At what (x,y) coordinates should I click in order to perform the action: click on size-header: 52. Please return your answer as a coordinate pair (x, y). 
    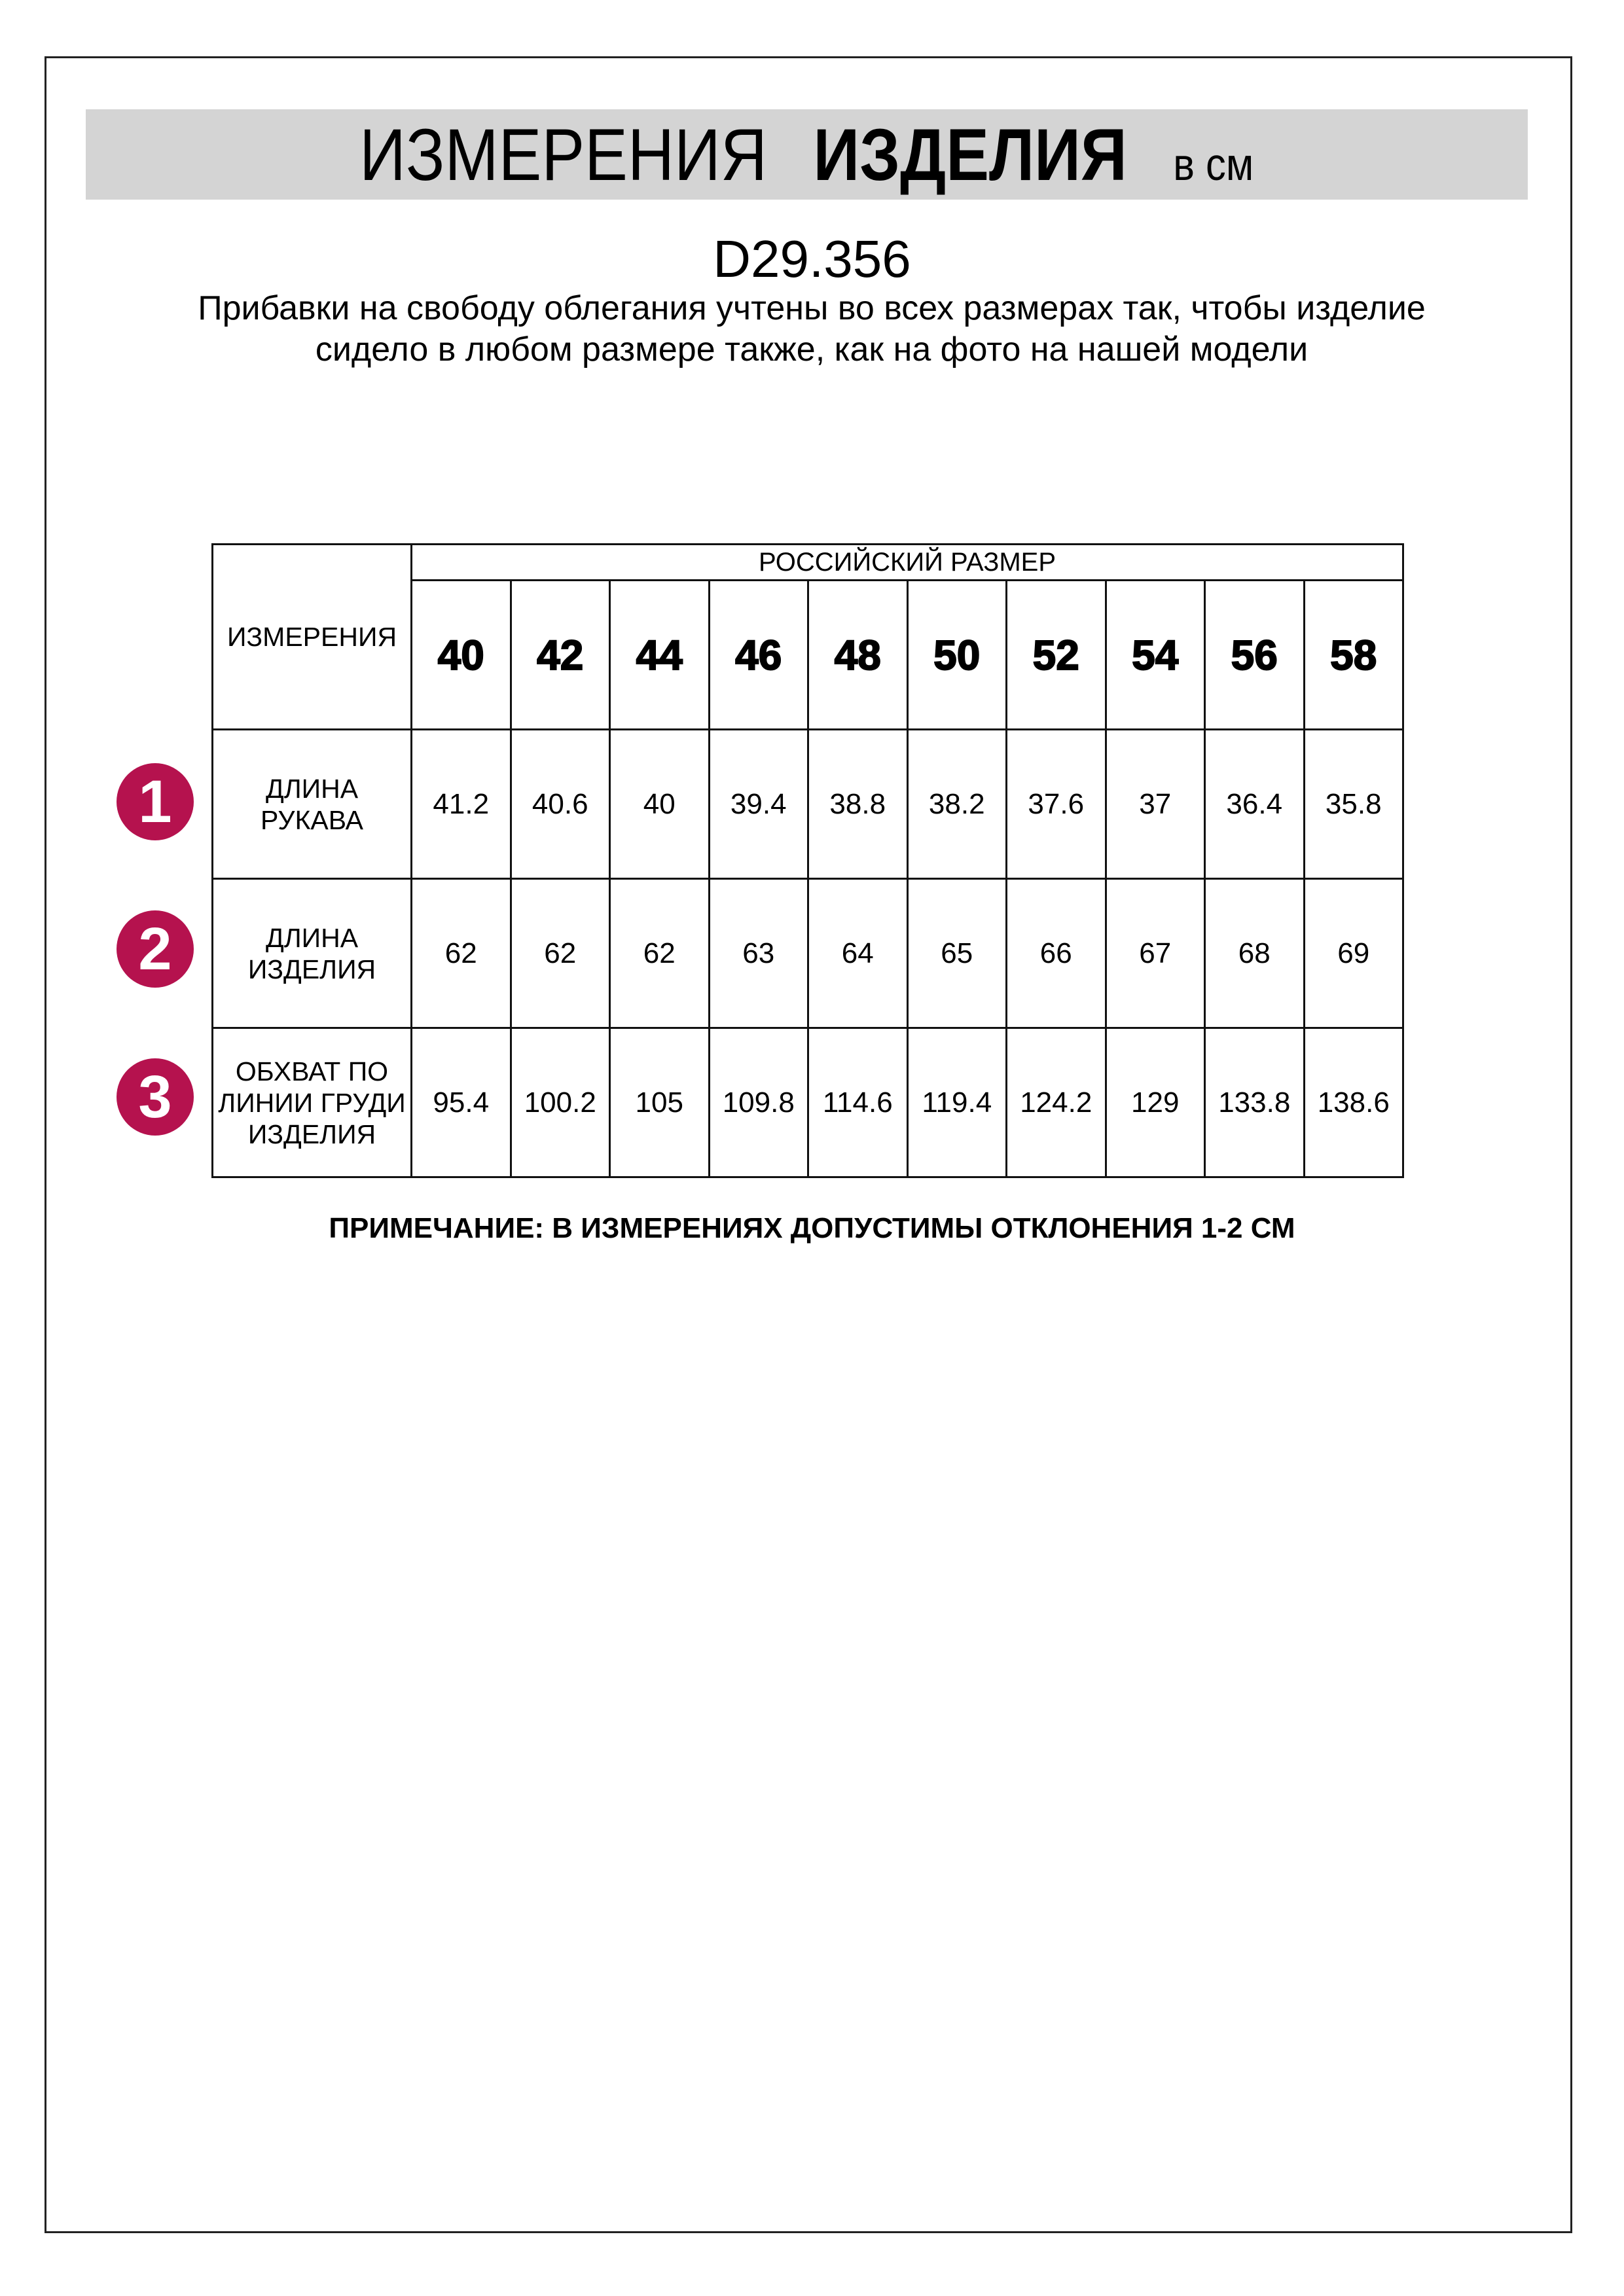
    Looking at the image, I should click on (1056, 654).